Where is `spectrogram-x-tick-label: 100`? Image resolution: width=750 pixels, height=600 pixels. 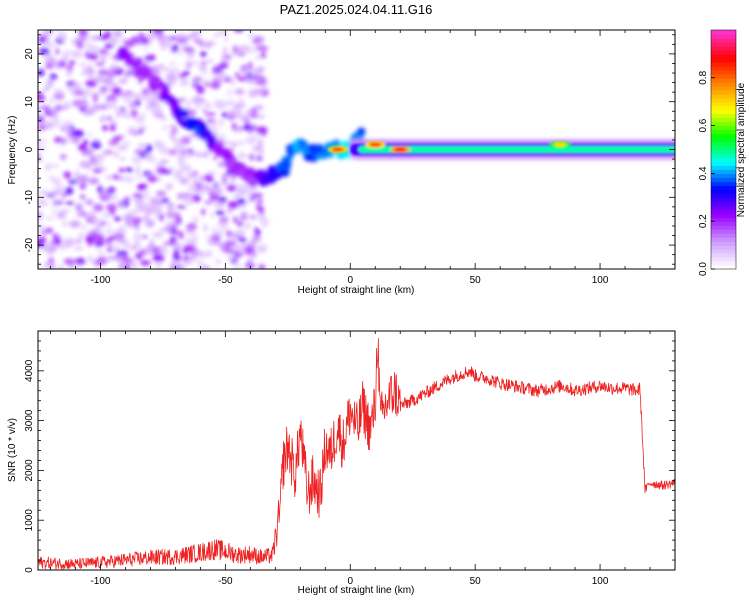 spectrogram-x-tick-label: 100 is located at coordinates (600, 280).